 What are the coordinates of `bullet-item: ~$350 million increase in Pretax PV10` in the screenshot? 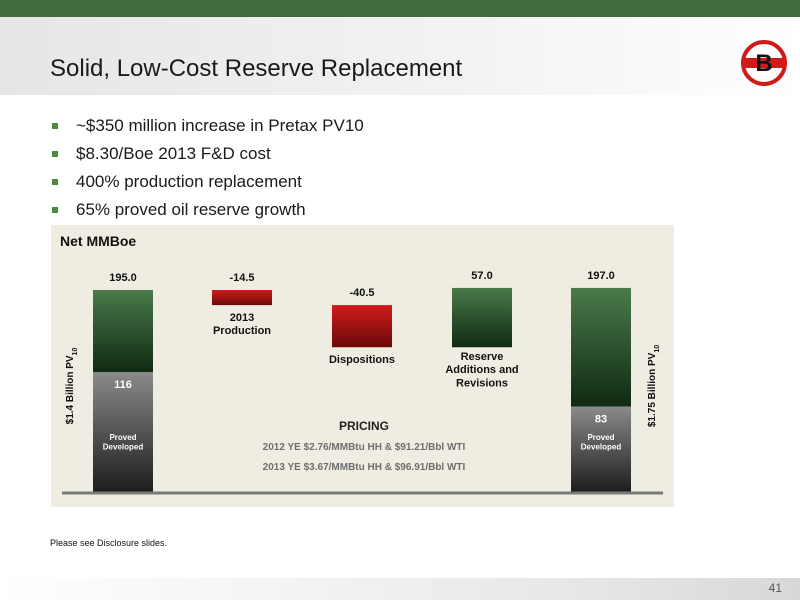 It's located at (207, 126).